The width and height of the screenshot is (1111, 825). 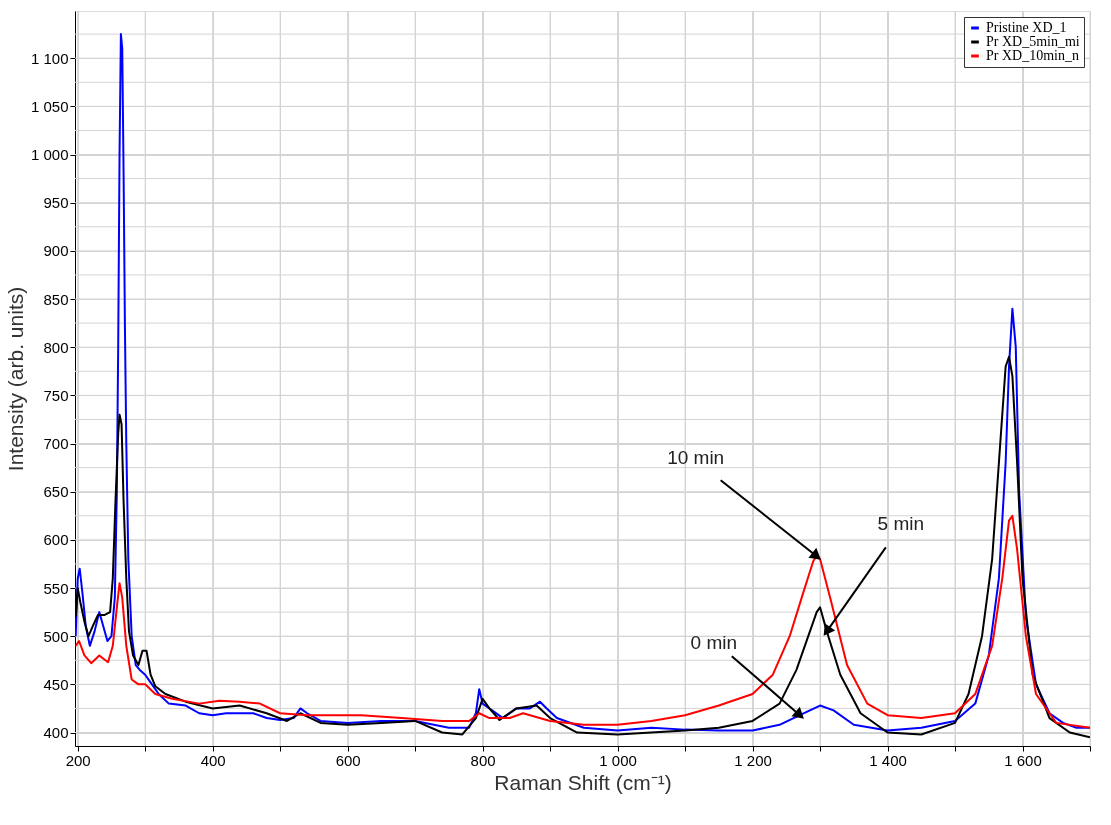 What do you see at coordinates (49, 155) in the screenshot?
I see `y-tick-label: 1 000` at bounding box center [49, 155].